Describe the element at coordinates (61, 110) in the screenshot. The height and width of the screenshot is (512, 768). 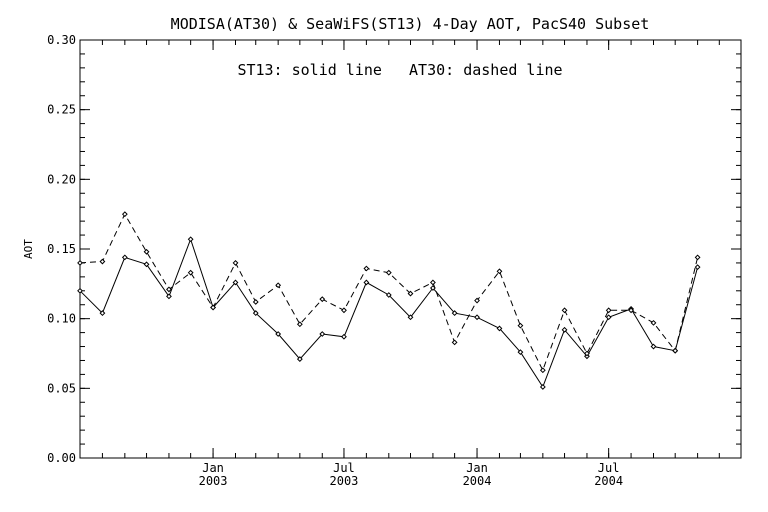
I see `y-tick-label: 0.25` at that location.